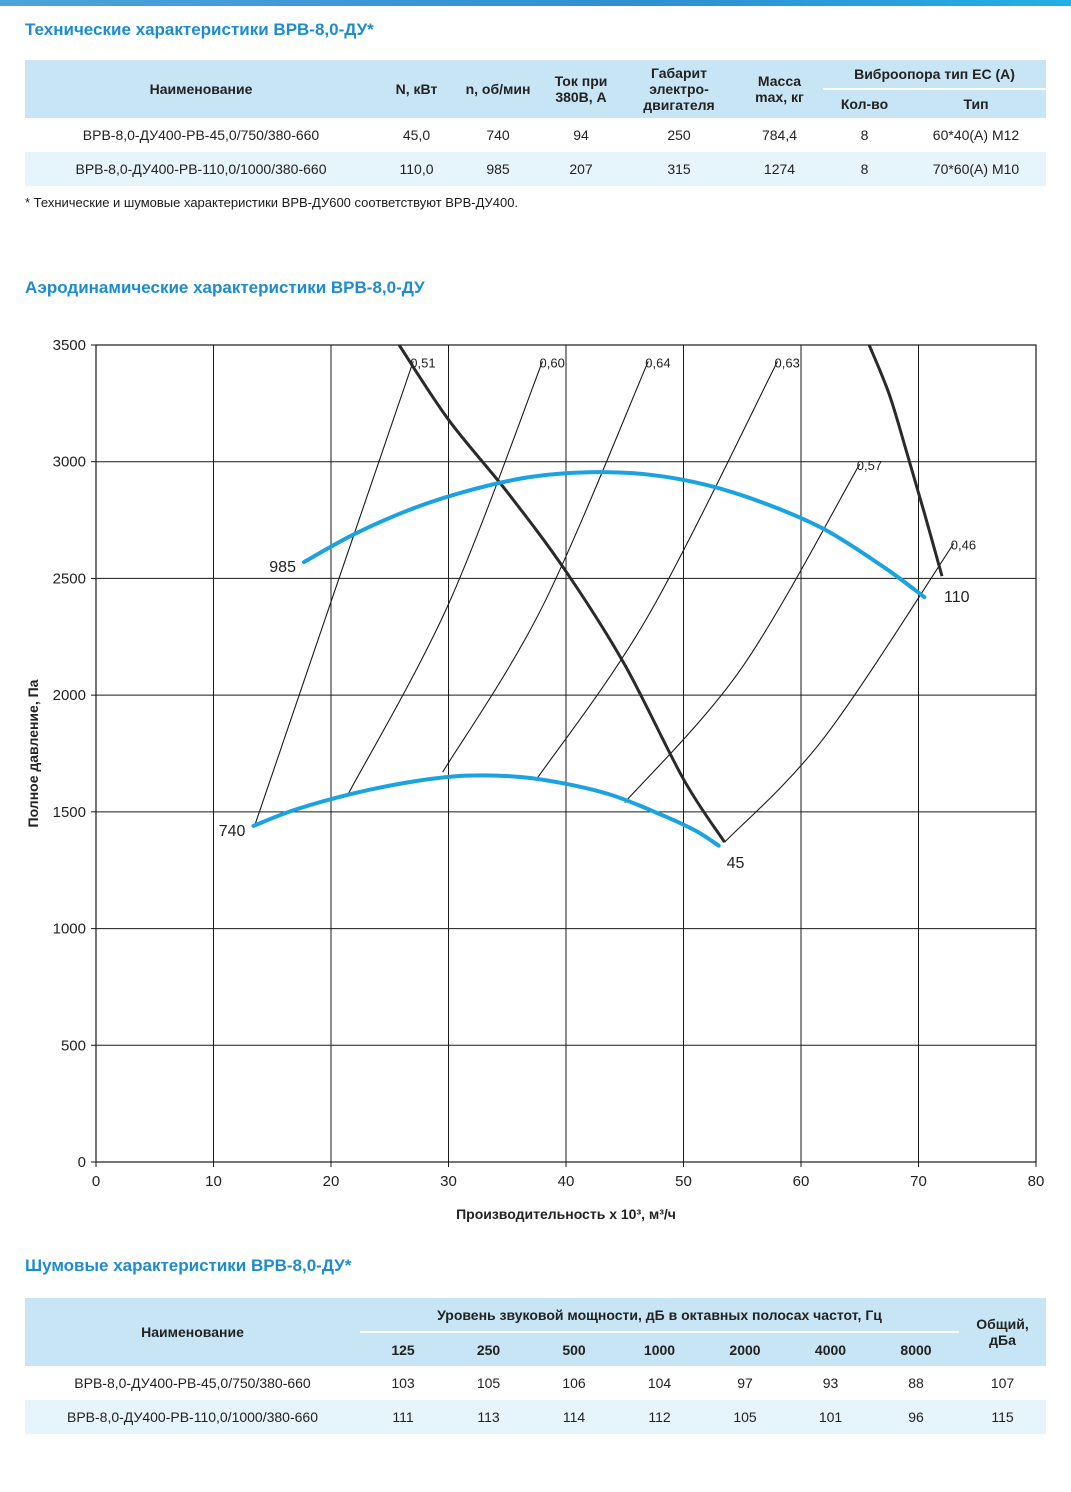 This screenshot has width=1071, height=1492. Describe the element at coordinates (535, 3) in the screenshot. I see `top-accent-bar` at that location.